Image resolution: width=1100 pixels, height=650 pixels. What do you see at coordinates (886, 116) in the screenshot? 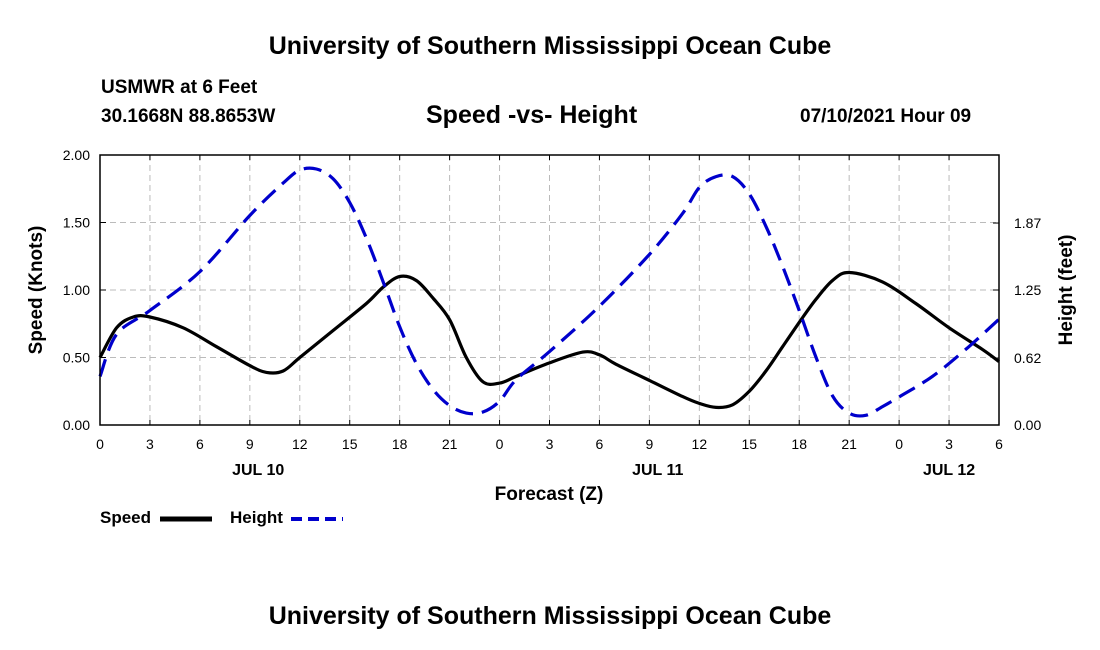
I see `forecast-datetime: 07/10/2021 Hour 09` at bounding box center [886, 116].